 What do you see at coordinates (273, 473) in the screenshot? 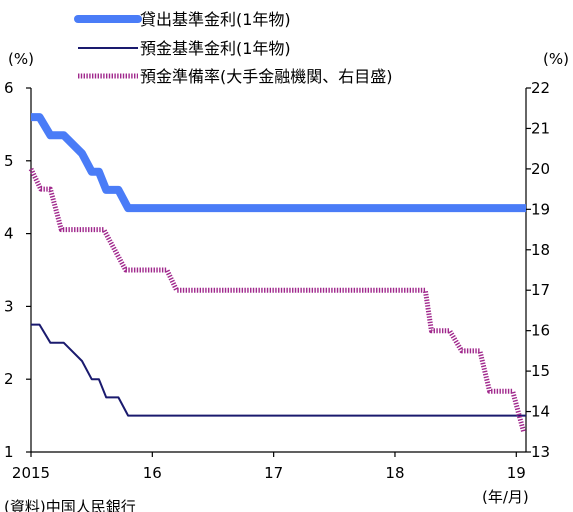
I see `x-tick-label: 17` at bounding box center [273, 473].